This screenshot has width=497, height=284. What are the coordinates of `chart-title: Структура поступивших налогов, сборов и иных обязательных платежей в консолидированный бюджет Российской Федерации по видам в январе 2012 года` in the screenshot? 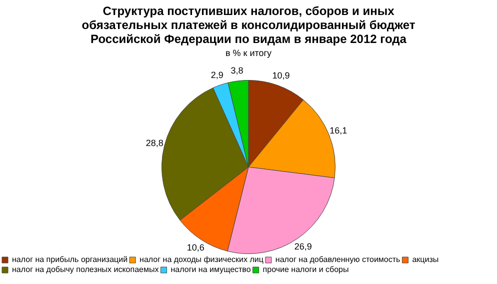 It's located at (248, 25).